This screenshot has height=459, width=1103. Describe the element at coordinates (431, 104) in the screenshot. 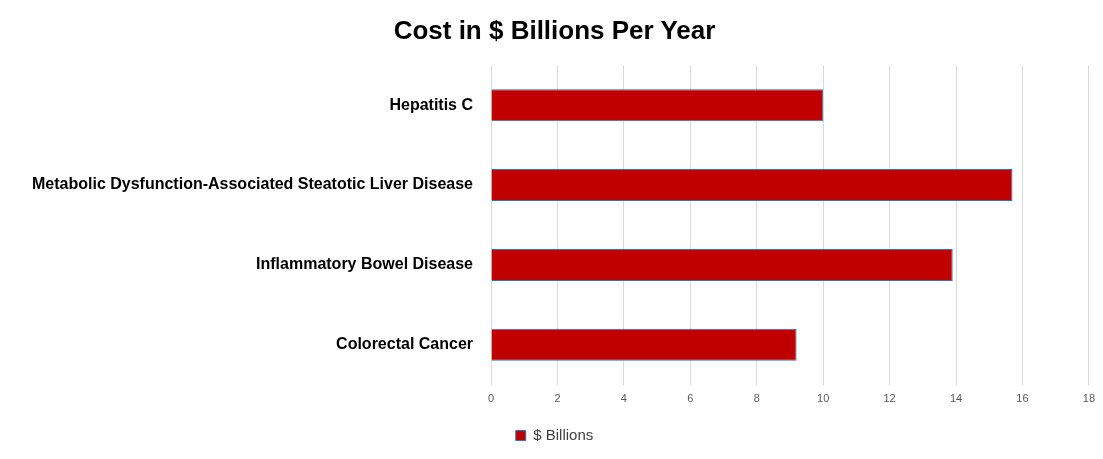

I see `y-tick-label: Hepatitis C` at that location.